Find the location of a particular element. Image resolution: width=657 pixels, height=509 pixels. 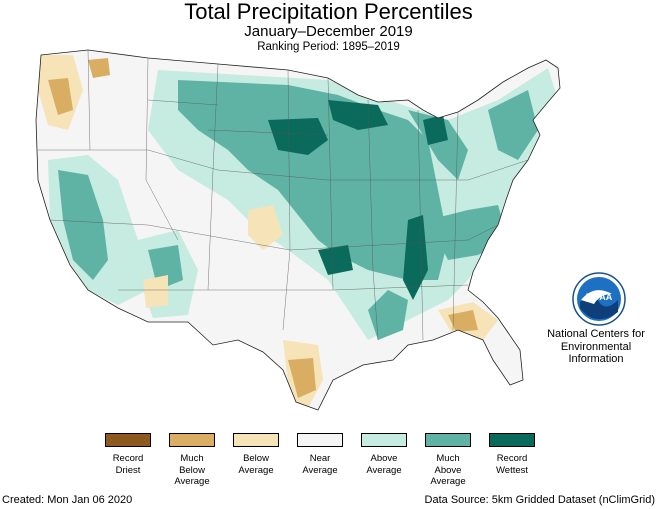

legend-item-above-average: Above Average is located at coordinates (384, 454).